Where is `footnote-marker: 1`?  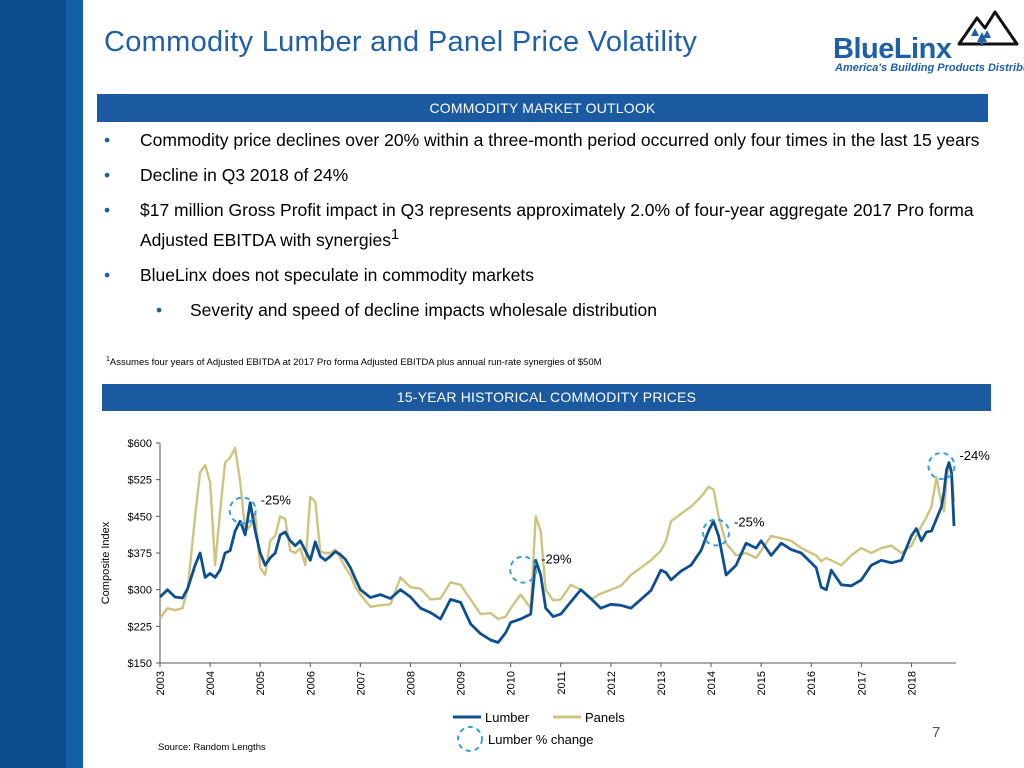
footnote-marker: 1 is located at coordinates (108, 359).